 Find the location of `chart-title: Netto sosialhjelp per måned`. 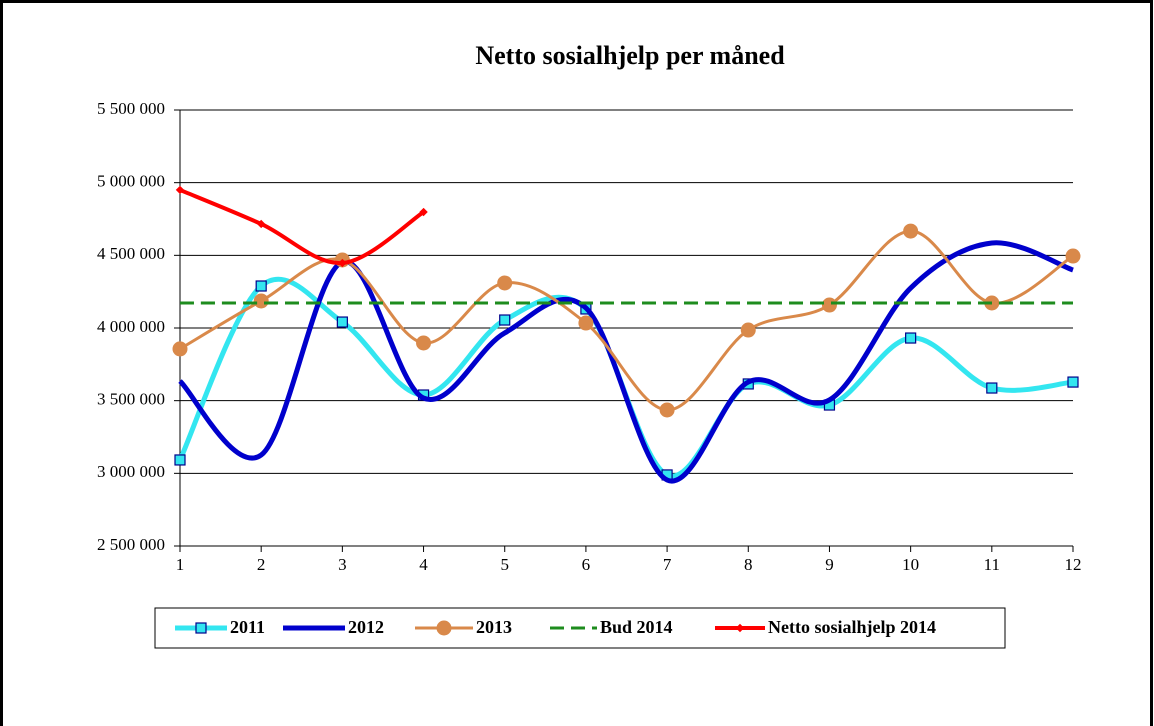

chart-title: Netto sosialhjelp per måned is located at coordinates (630, 55).